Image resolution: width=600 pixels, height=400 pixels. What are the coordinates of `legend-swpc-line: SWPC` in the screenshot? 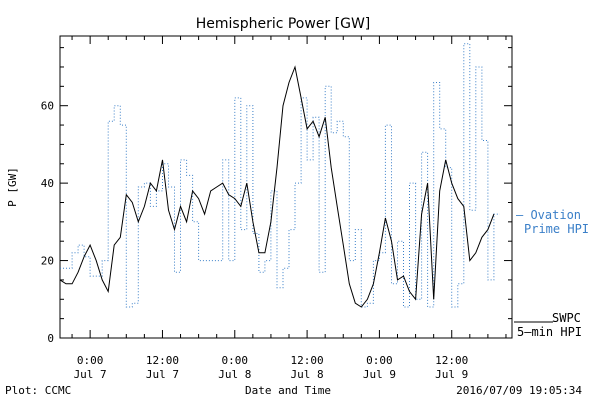 It's located at (566, 318).